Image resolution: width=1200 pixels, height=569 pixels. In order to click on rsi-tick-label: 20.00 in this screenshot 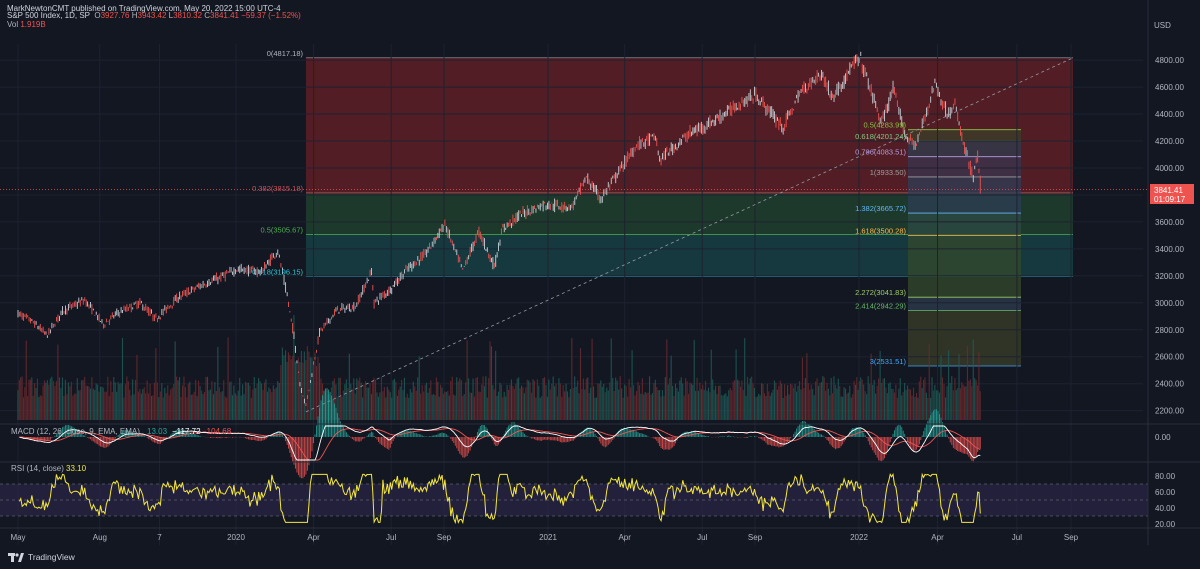, I will do `click(1165, 524)`.